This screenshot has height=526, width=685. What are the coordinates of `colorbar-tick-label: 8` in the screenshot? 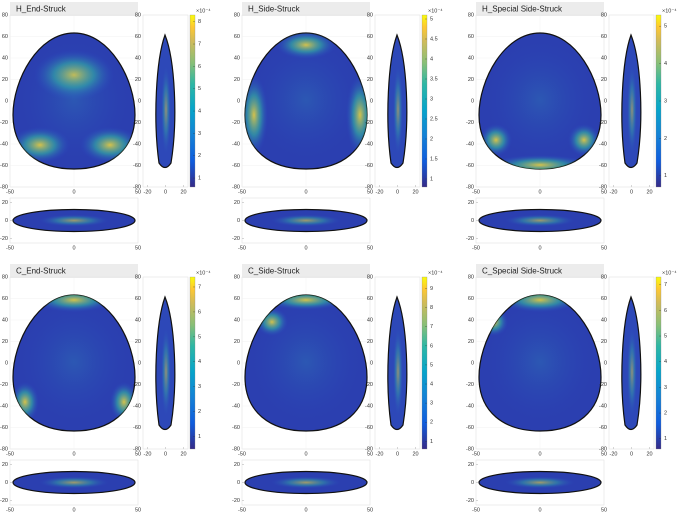 It's located at (431, 308).